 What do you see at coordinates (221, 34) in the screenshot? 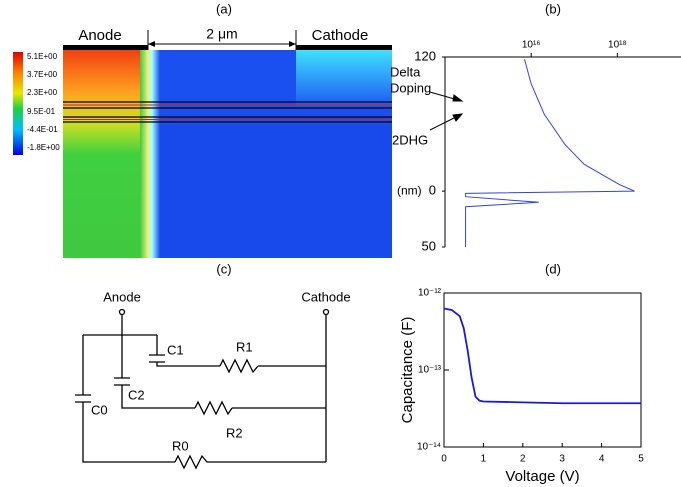
I see `width-label: 2 μm` at bounding box center [221, 34].